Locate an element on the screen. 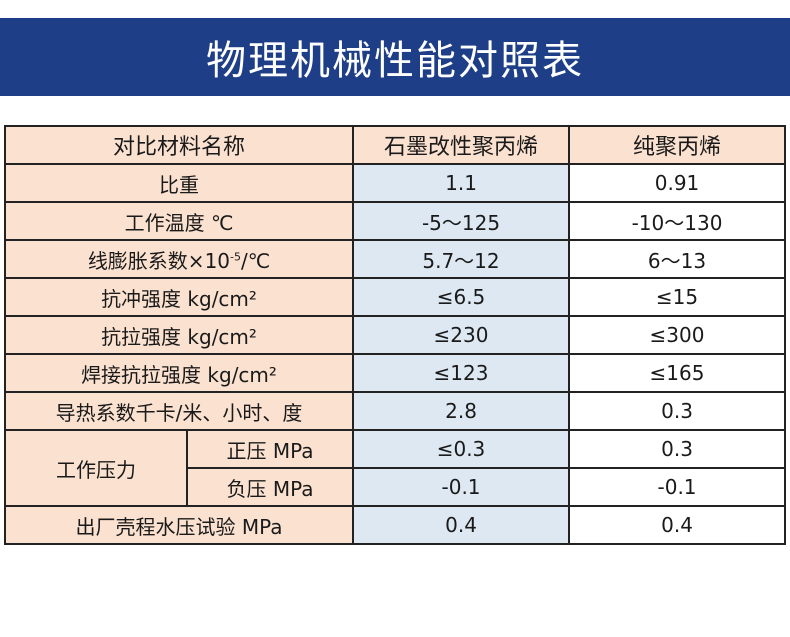  pure-value: 0.91 is located at coordinates (677, 183).